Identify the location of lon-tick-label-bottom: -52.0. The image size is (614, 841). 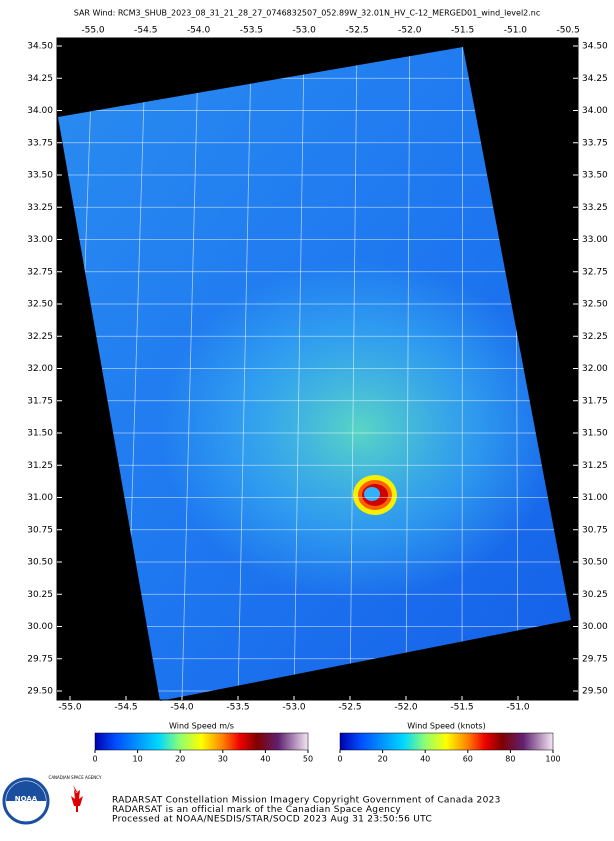
(406, 708).